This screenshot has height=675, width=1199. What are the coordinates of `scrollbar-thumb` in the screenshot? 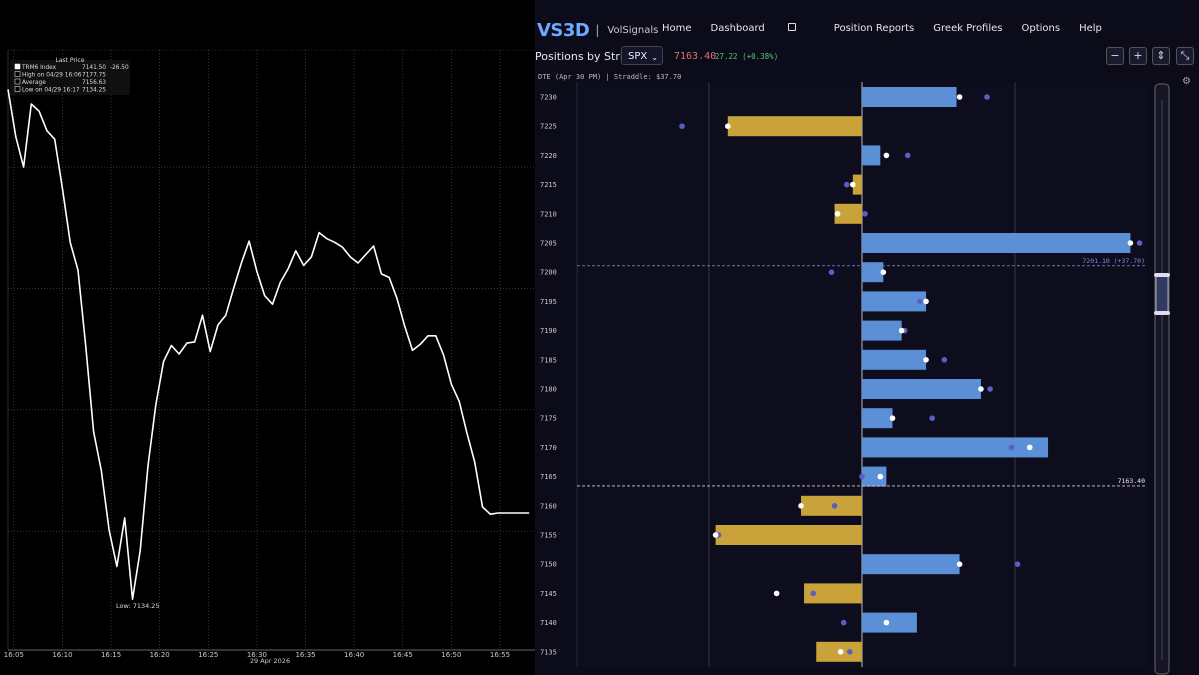 It's located at (1162, 294).